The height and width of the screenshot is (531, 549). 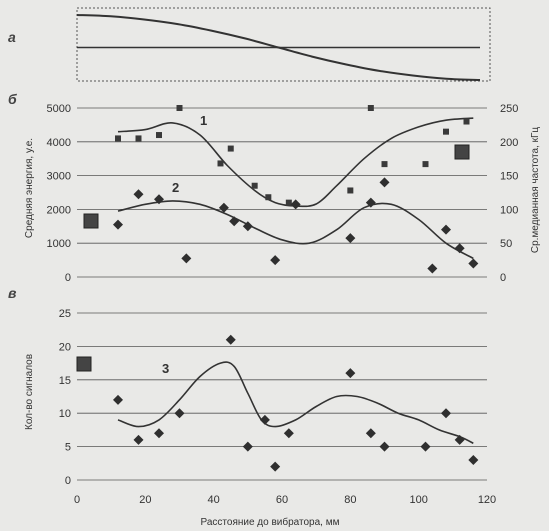 What do you see at coordinates (350, 500) in the screenshot?
I see `panel-c-x-tick-label: 80` at bounding box center [350, 500].